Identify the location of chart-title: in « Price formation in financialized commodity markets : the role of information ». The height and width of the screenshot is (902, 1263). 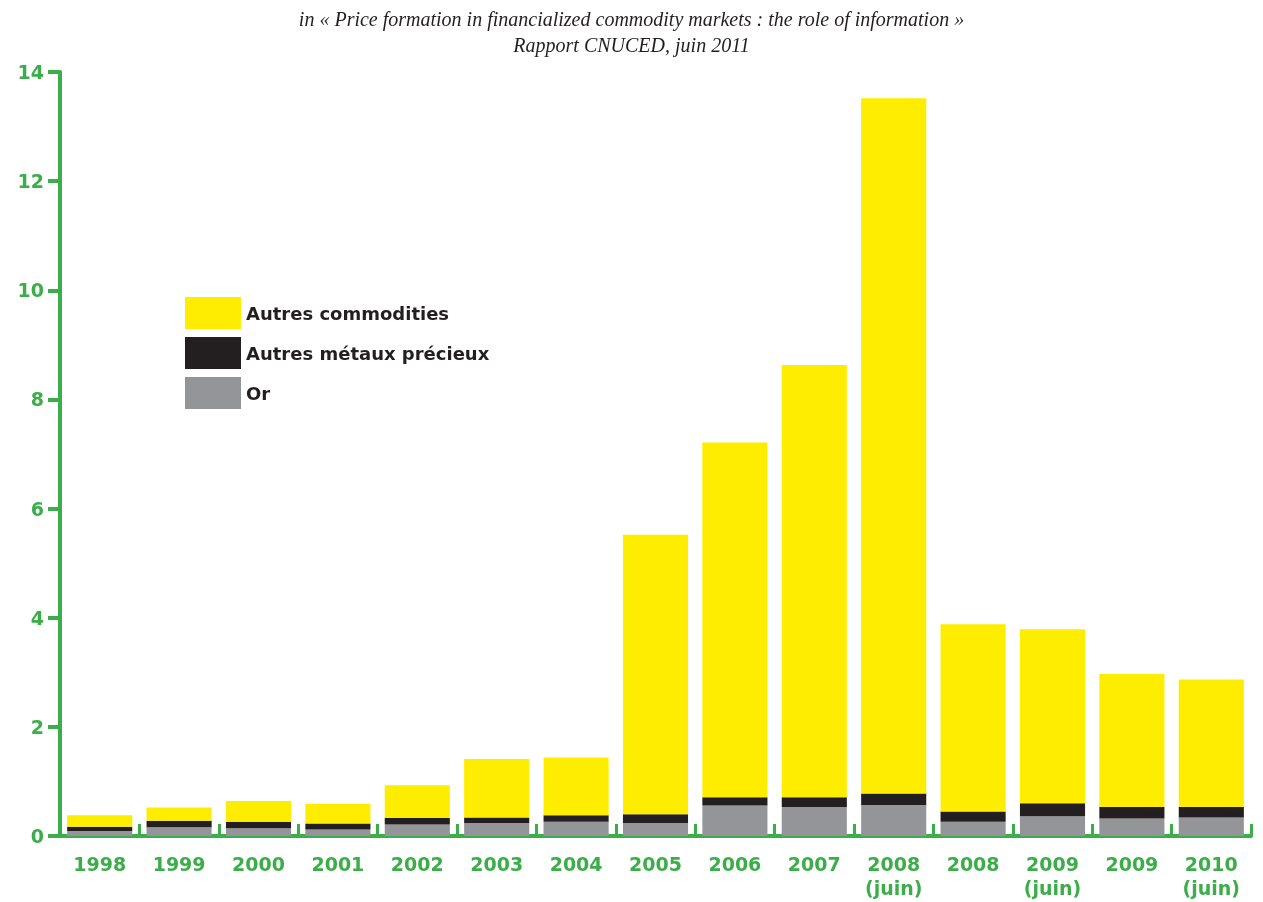
(631, 19).